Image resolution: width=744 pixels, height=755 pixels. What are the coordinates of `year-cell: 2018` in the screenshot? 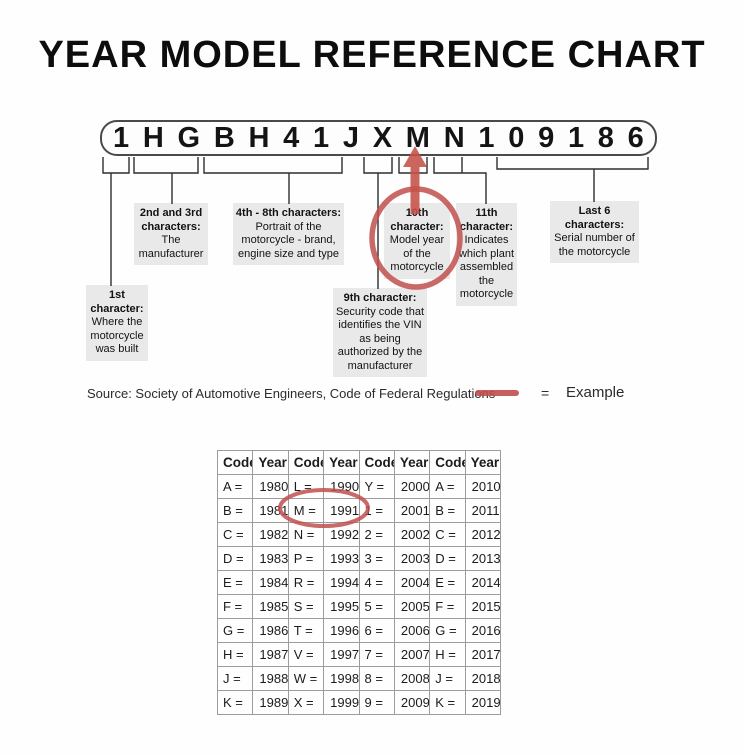 It's located at (483, 678).